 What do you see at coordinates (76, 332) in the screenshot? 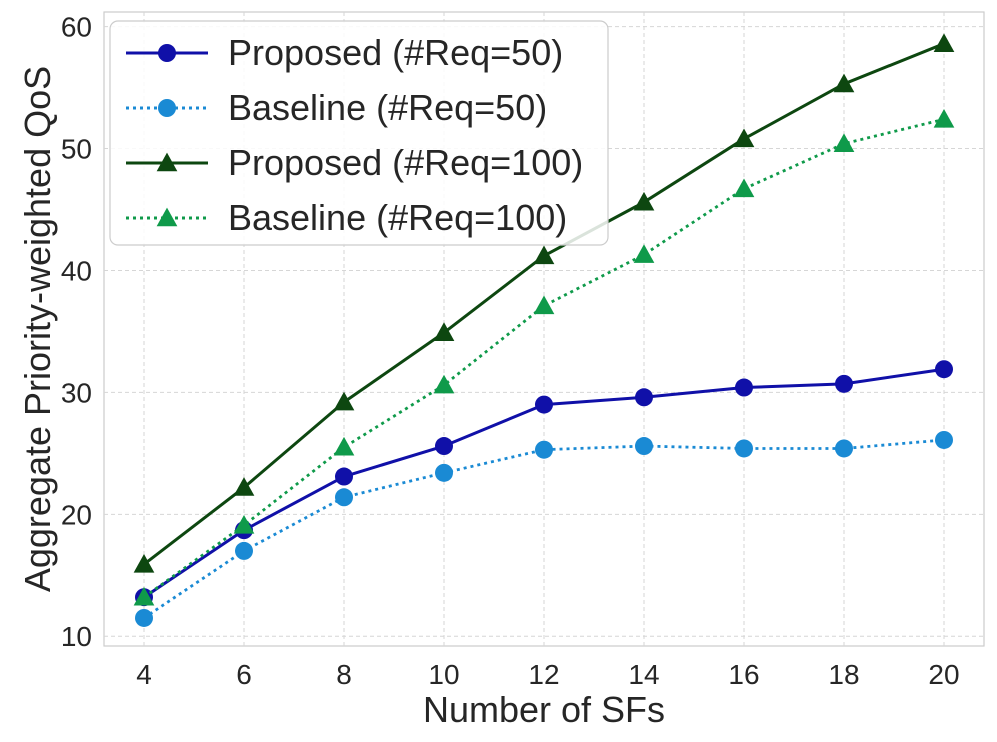
I see `y-axis-ticks: 10 20 30 40 50 60` at bounding box center [76, 332].